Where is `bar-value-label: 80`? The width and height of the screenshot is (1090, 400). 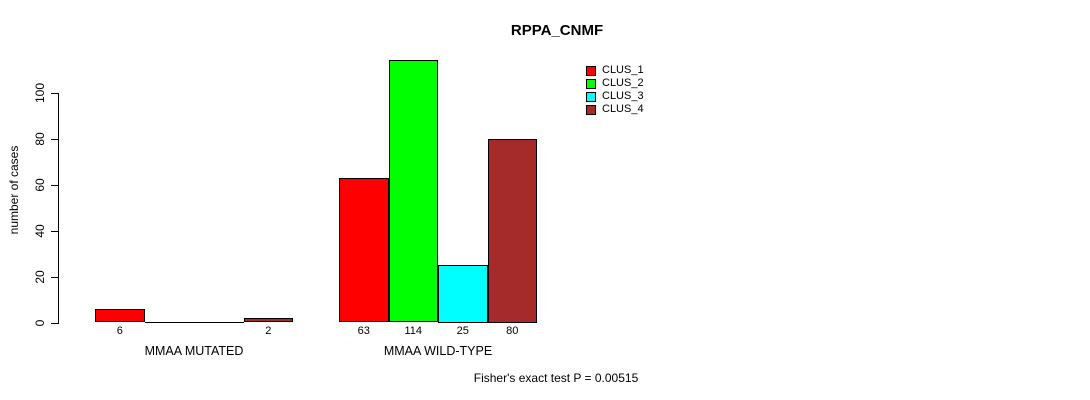
bar-value-label: 80 is located at coordinates (512, 331).